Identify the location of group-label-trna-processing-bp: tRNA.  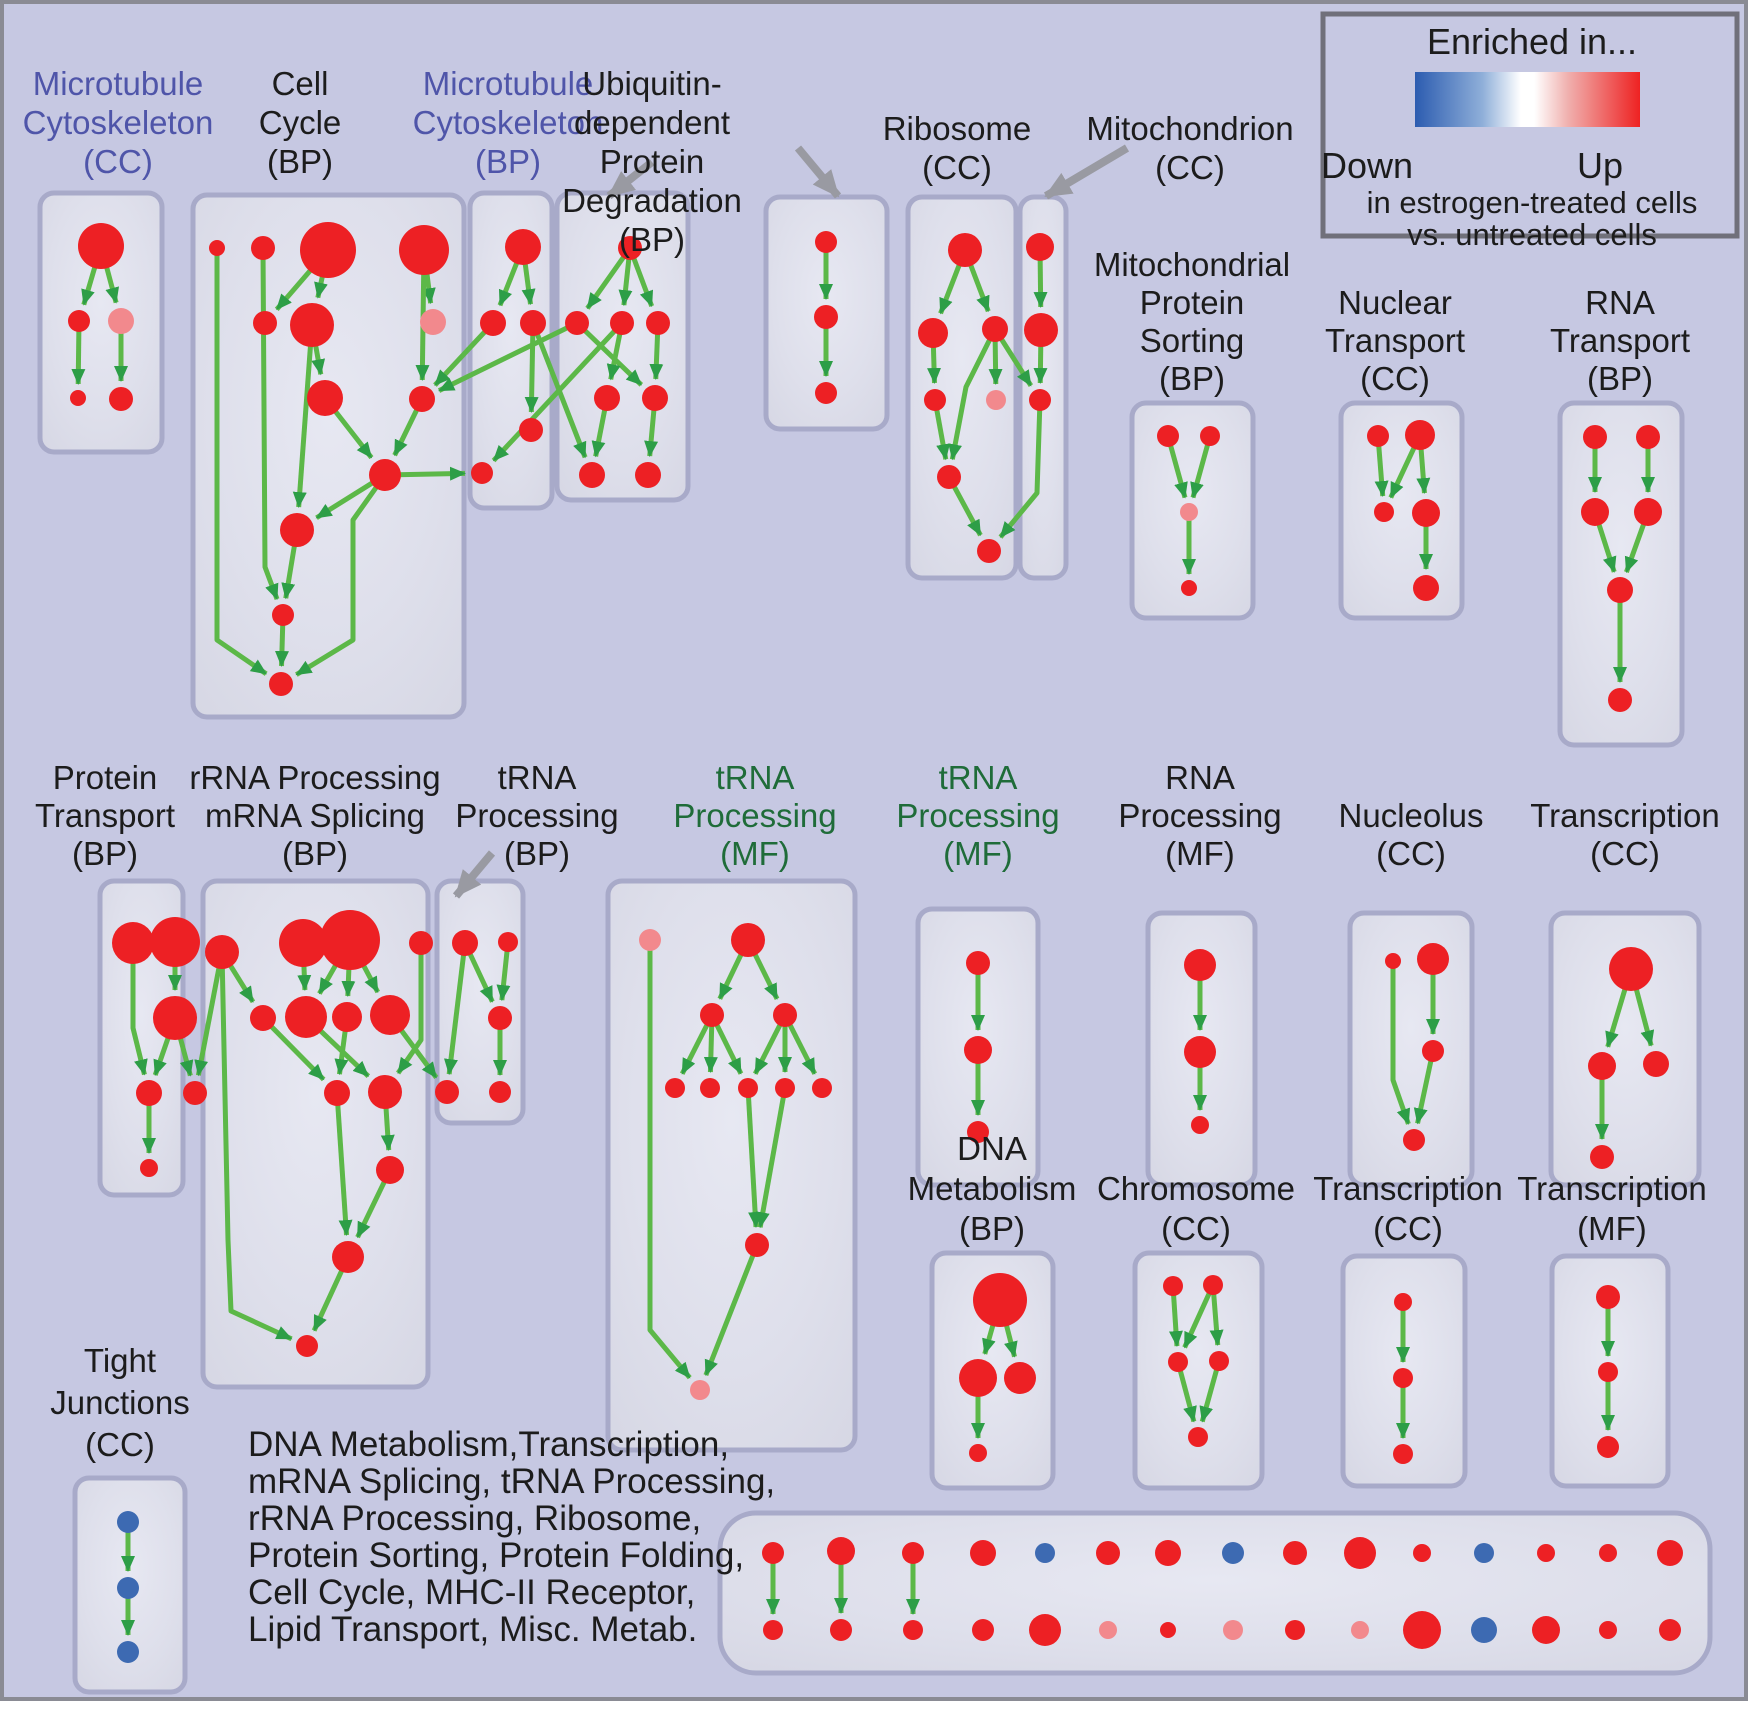
(537, 777).